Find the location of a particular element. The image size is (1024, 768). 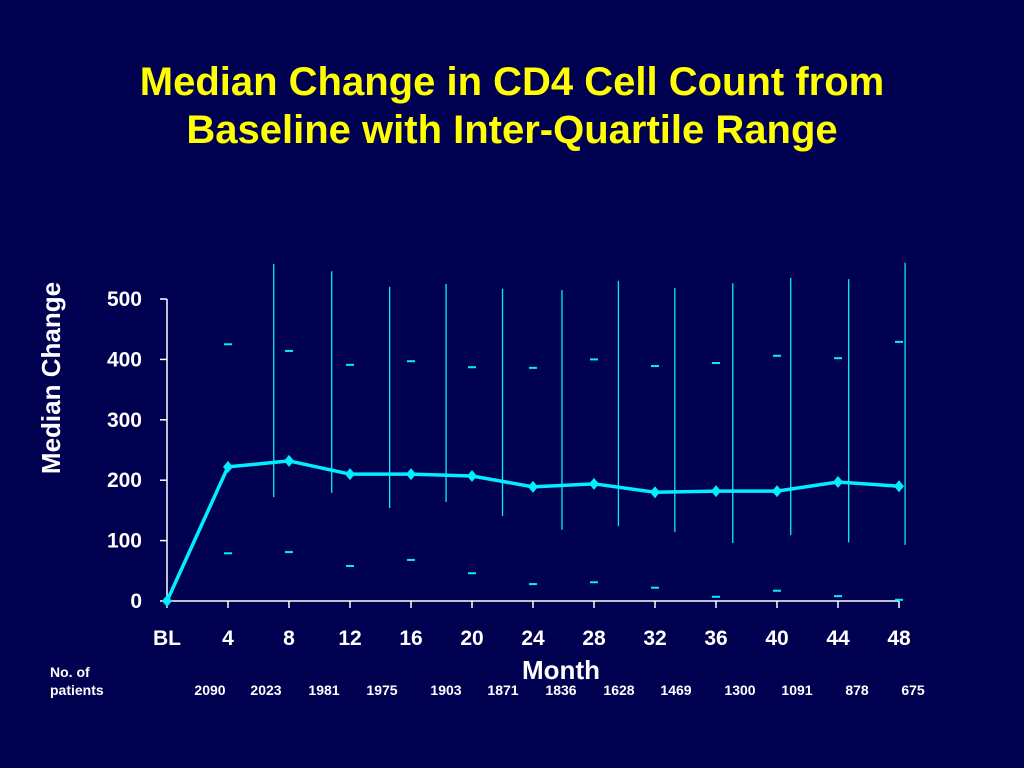

x-tick-label: 40 is located at coordinates (776, 638).